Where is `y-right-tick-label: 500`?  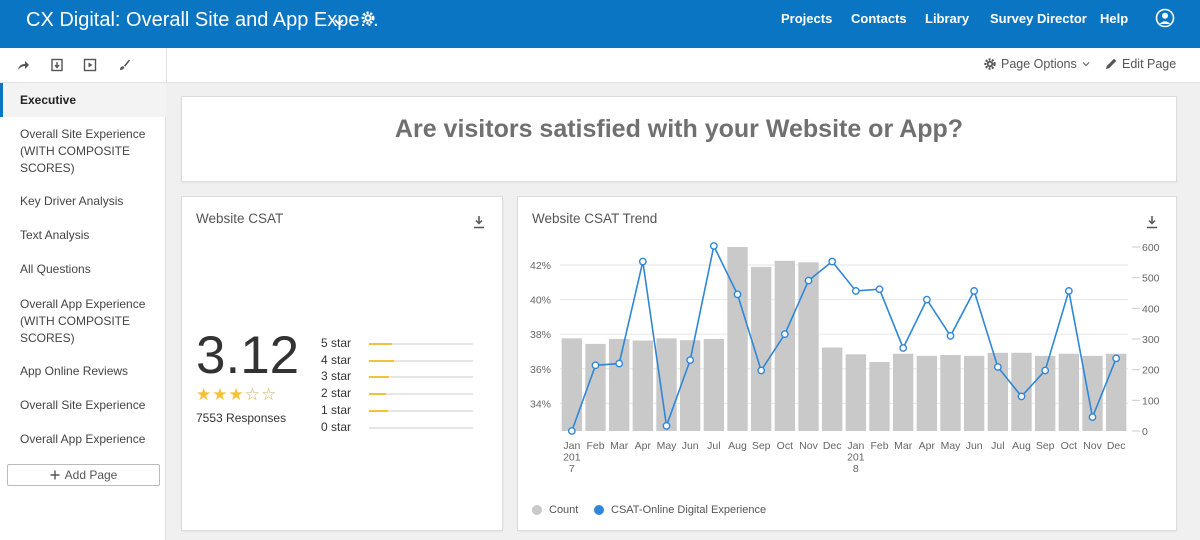 y-right-tick-label: 500 is located at coordinates (1151, 279).